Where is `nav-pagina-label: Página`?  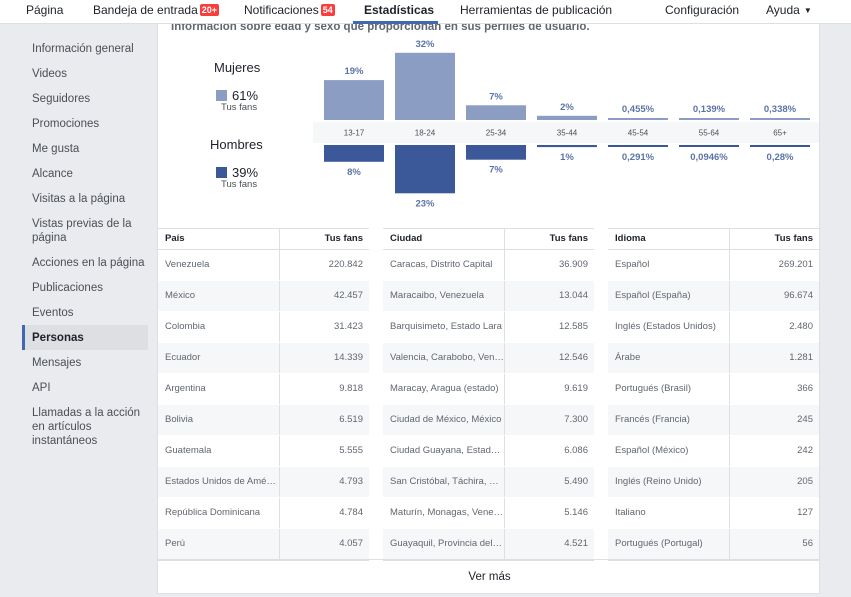
nav-pagina-label: Página is located at coordinates (45, 10).